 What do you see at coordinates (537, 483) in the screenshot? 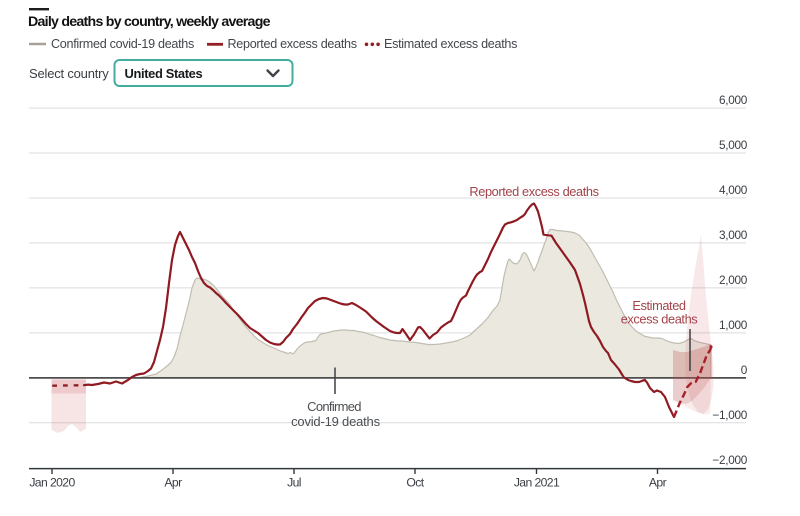
I see `svg-text: Jan 2021` at bounding box center [537, 483].